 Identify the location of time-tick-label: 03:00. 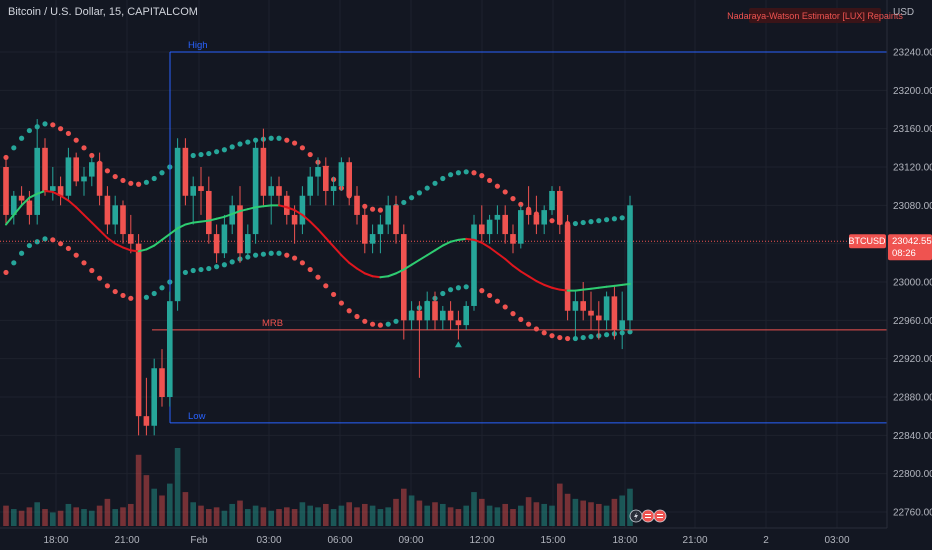
(836, 540).